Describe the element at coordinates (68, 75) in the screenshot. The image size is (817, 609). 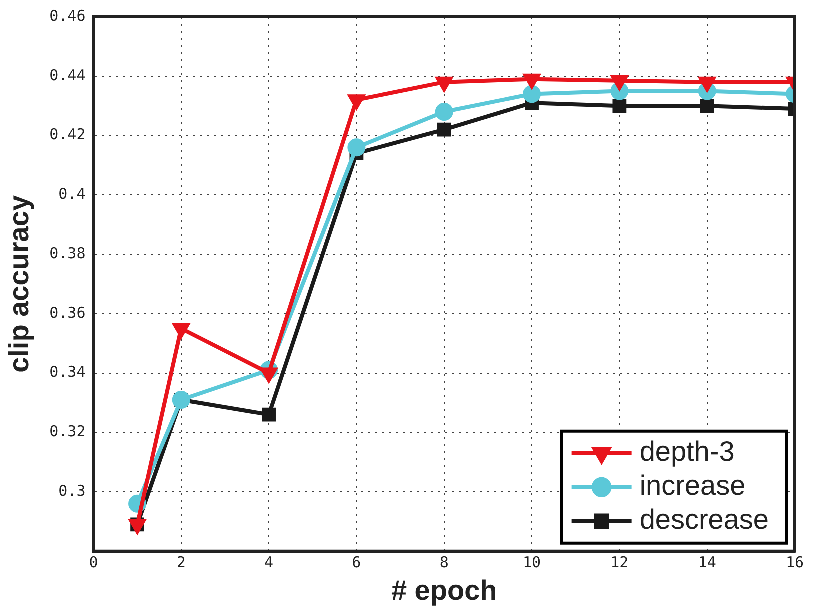
I see `y-tick-label: 0.44` at that location.